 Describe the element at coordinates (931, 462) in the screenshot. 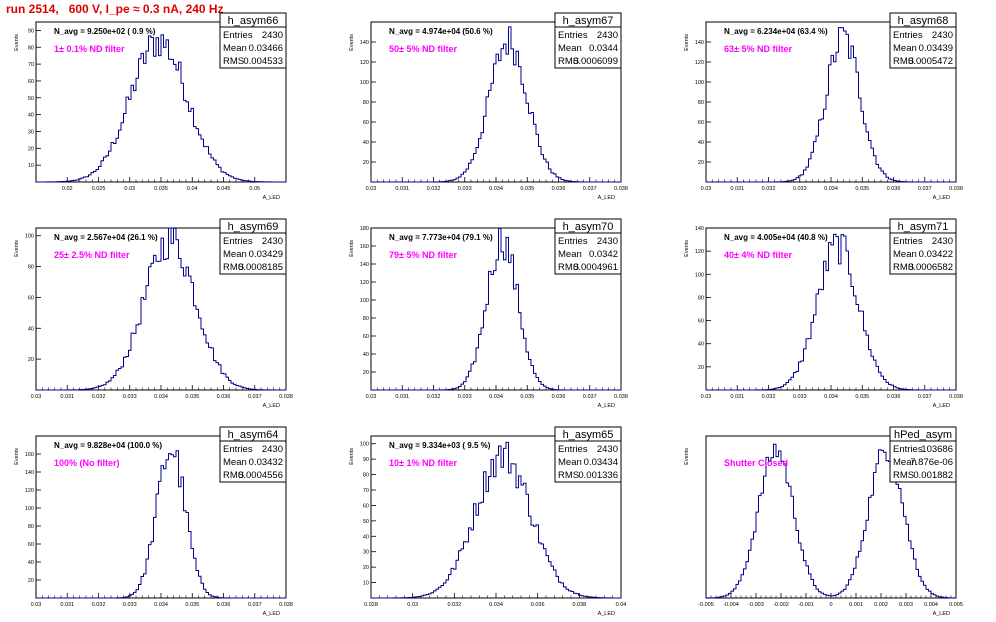

I see `stats-value: 7.876e-06` at that location.